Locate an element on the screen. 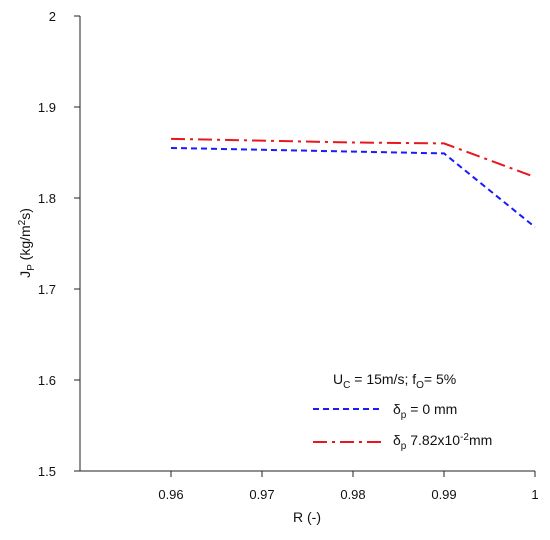  legend-2-sub: p is located at coordinates (404, 446).